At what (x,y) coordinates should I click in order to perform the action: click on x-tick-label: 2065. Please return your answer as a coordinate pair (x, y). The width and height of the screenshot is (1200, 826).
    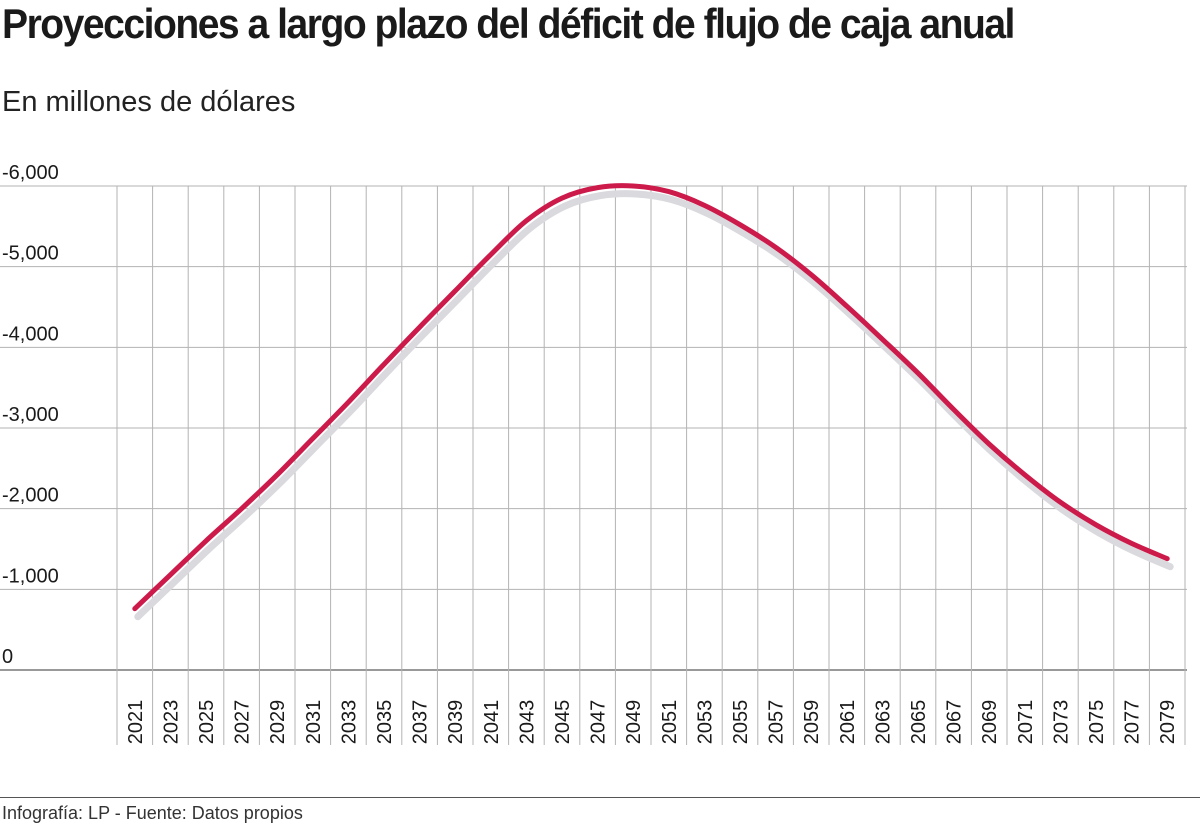
    Looking at the image, I should click on (919, 722).